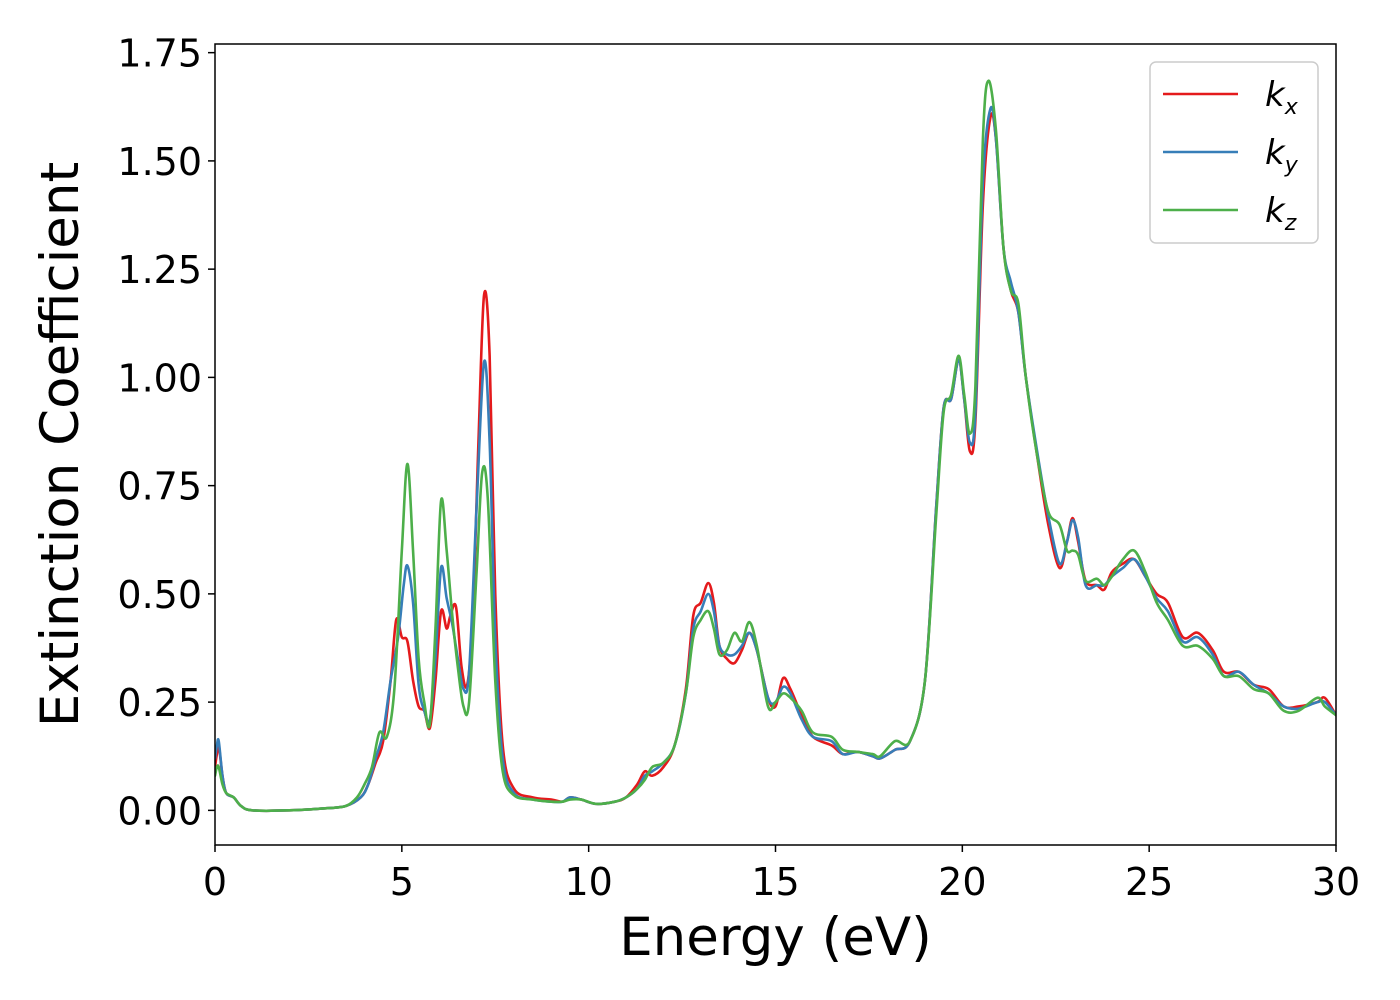 The width and height of the screenshot is (1400, 1000). What do you see at coordinates (775, 937) in the screenshot?
I see `x-axis-label: Energy (eV)` at bounding box center [775, 937].